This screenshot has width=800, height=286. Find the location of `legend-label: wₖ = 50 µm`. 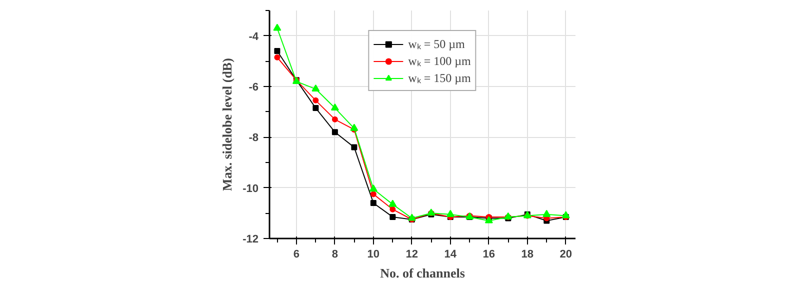

legend-label: wₖ = 50 µm is located at coordinates (436, 44).